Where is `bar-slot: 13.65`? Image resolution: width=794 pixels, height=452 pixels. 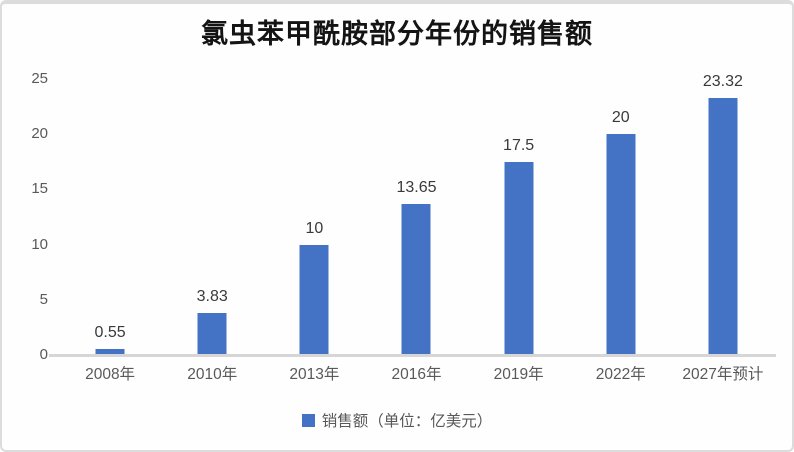
bar-slot: 13.65 is located at coordinates (416, 217).